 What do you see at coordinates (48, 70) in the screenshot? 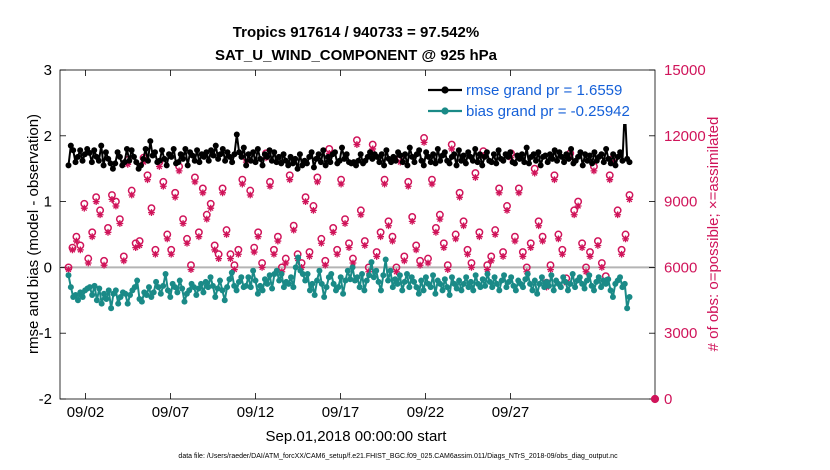
I see `y-tick-label-left: 3` at bounding box center [48, 70].